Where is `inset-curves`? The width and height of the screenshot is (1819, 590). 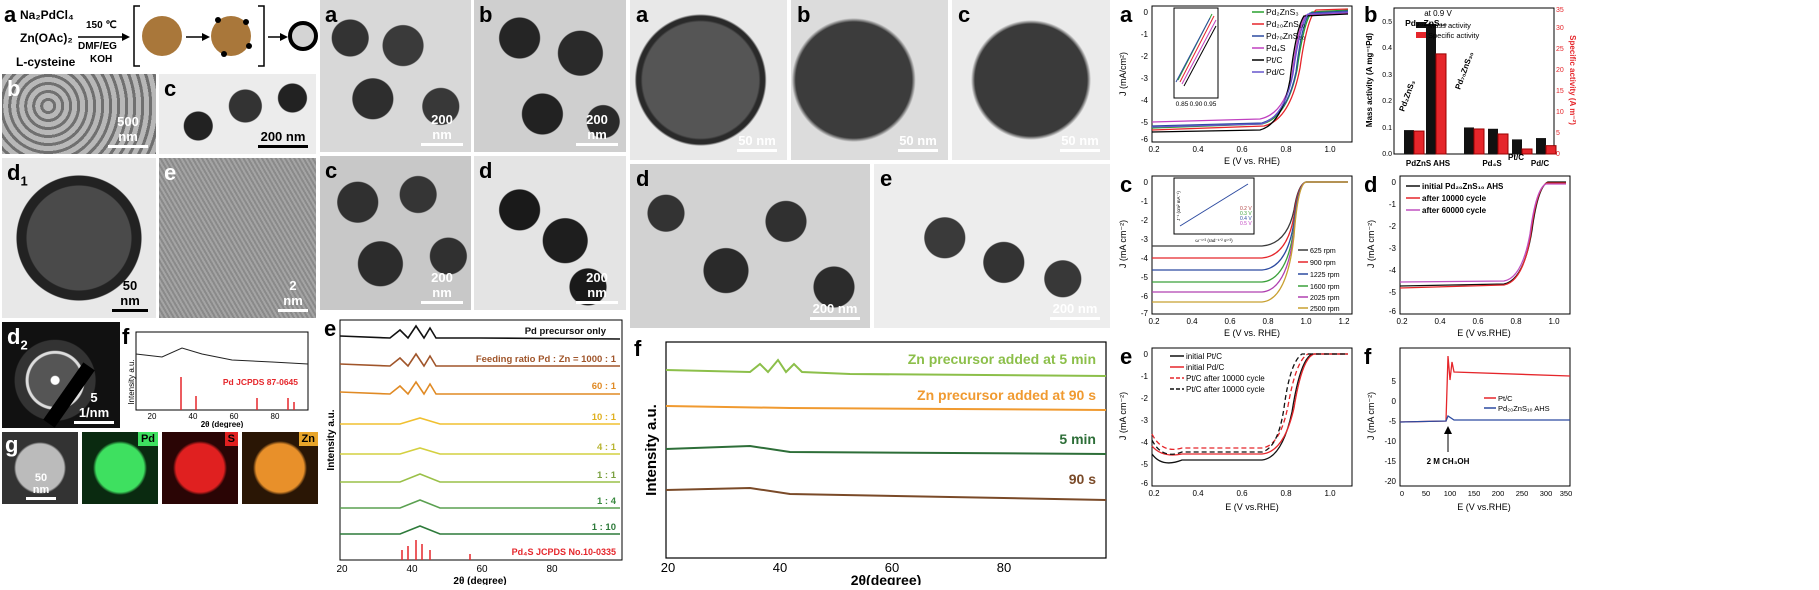
inset-curves is located at coordinates (1196, 50).